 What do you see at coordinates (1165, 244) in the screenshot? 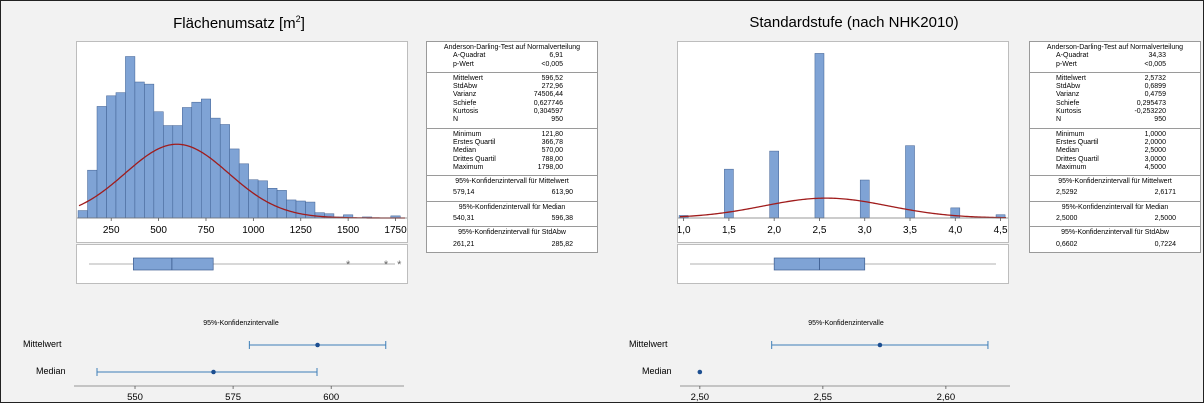
I see `ci-high: 0,7224` at bounding box center [1165, 244].